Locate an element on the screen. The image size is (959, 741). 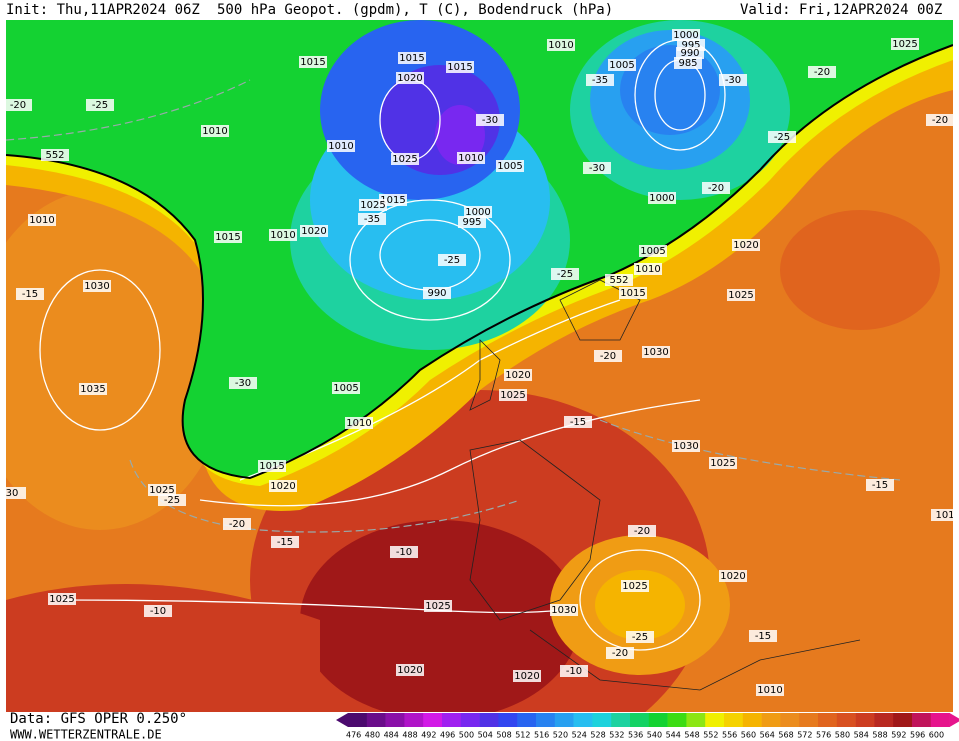
colorbar-label: 588 is located at coordinates (879, 735).